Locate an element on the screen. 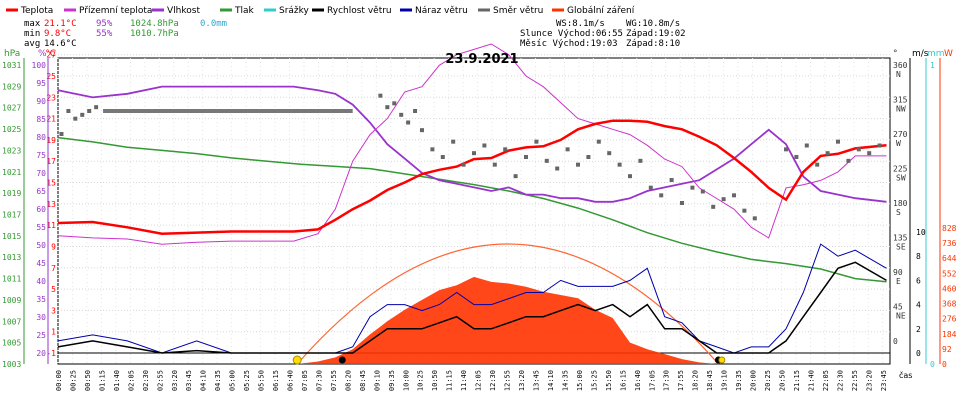  sunset-text: Západ:19:02 is located at coordinates (656, 34).